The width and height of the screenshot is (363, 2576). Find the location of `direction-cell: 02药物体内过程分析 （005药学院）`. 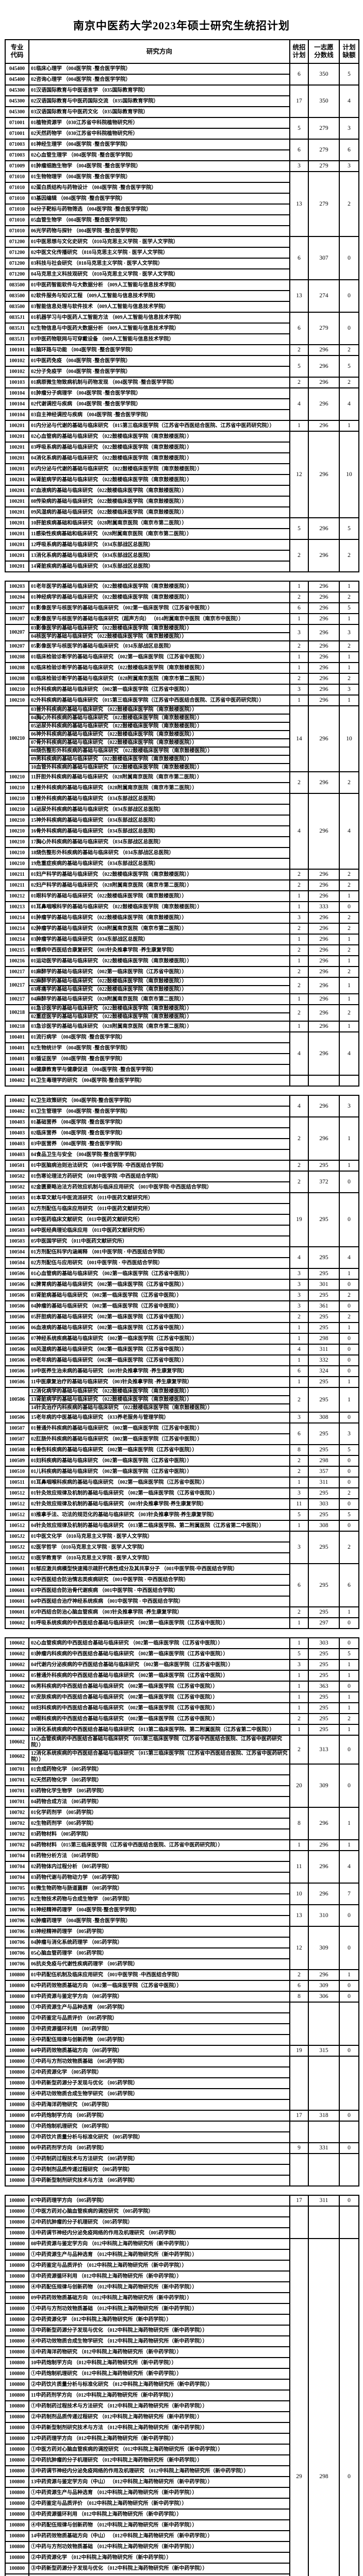

direction-cell: 02药物体内过程分析 （005药学院） is located at coordinates (159, 1867).